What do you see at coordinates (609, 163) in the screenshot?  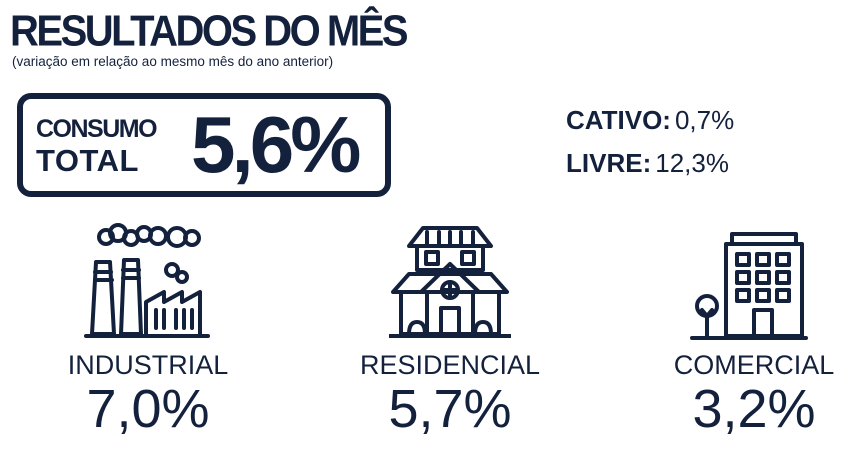 I see `market-label: LIVRE:` at bounding box center [609, 163].